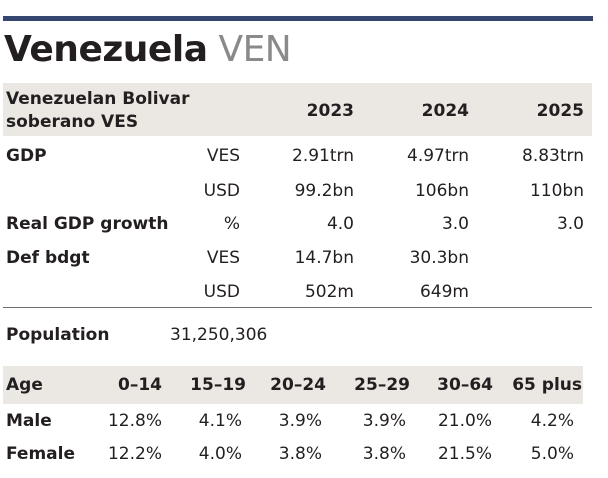  Describe the element at coordinates (464, 421) in the screenshot. I see `age-value: 21.0%` at that location.